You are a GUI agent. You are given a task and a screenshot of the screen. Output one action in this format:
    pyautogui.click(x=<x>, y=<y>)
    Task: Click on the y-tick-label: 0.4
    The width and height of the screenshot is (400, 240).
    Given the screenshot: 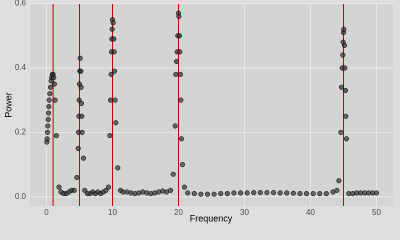 What is the action you would take?
    pyautogui.click(x=21, y=67)
    